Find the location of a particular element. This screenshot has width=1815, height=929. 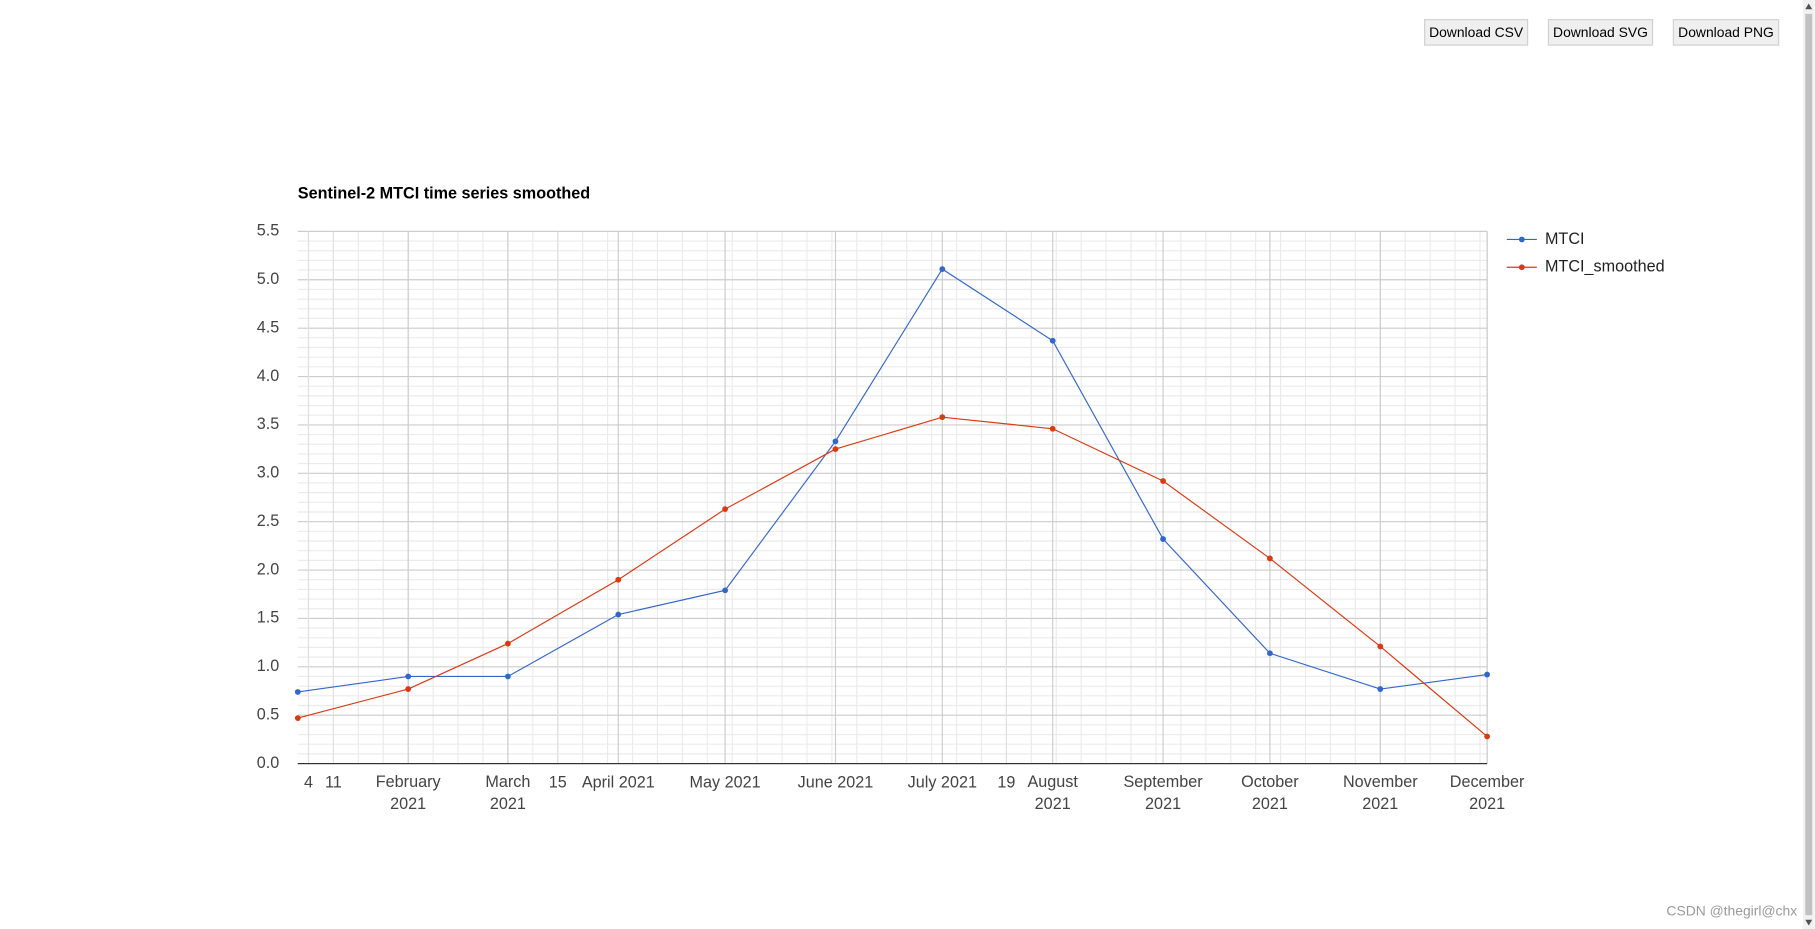

x-tick-label: March 2021 is located at coordinates (507, 794).